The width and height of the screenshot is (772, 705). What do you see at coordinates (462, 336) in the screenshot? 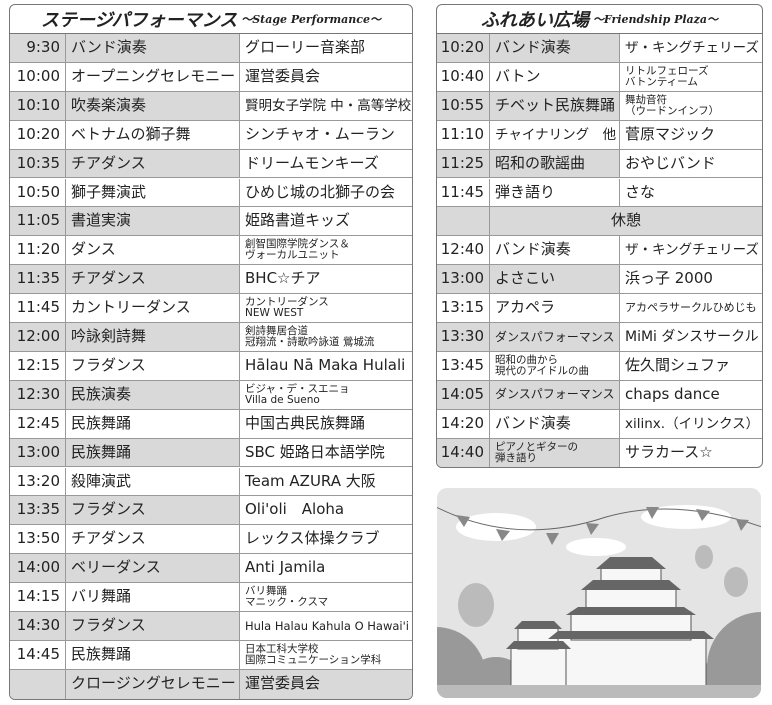
I see `cell-text: 13:30` at bounding box center [462, 336].